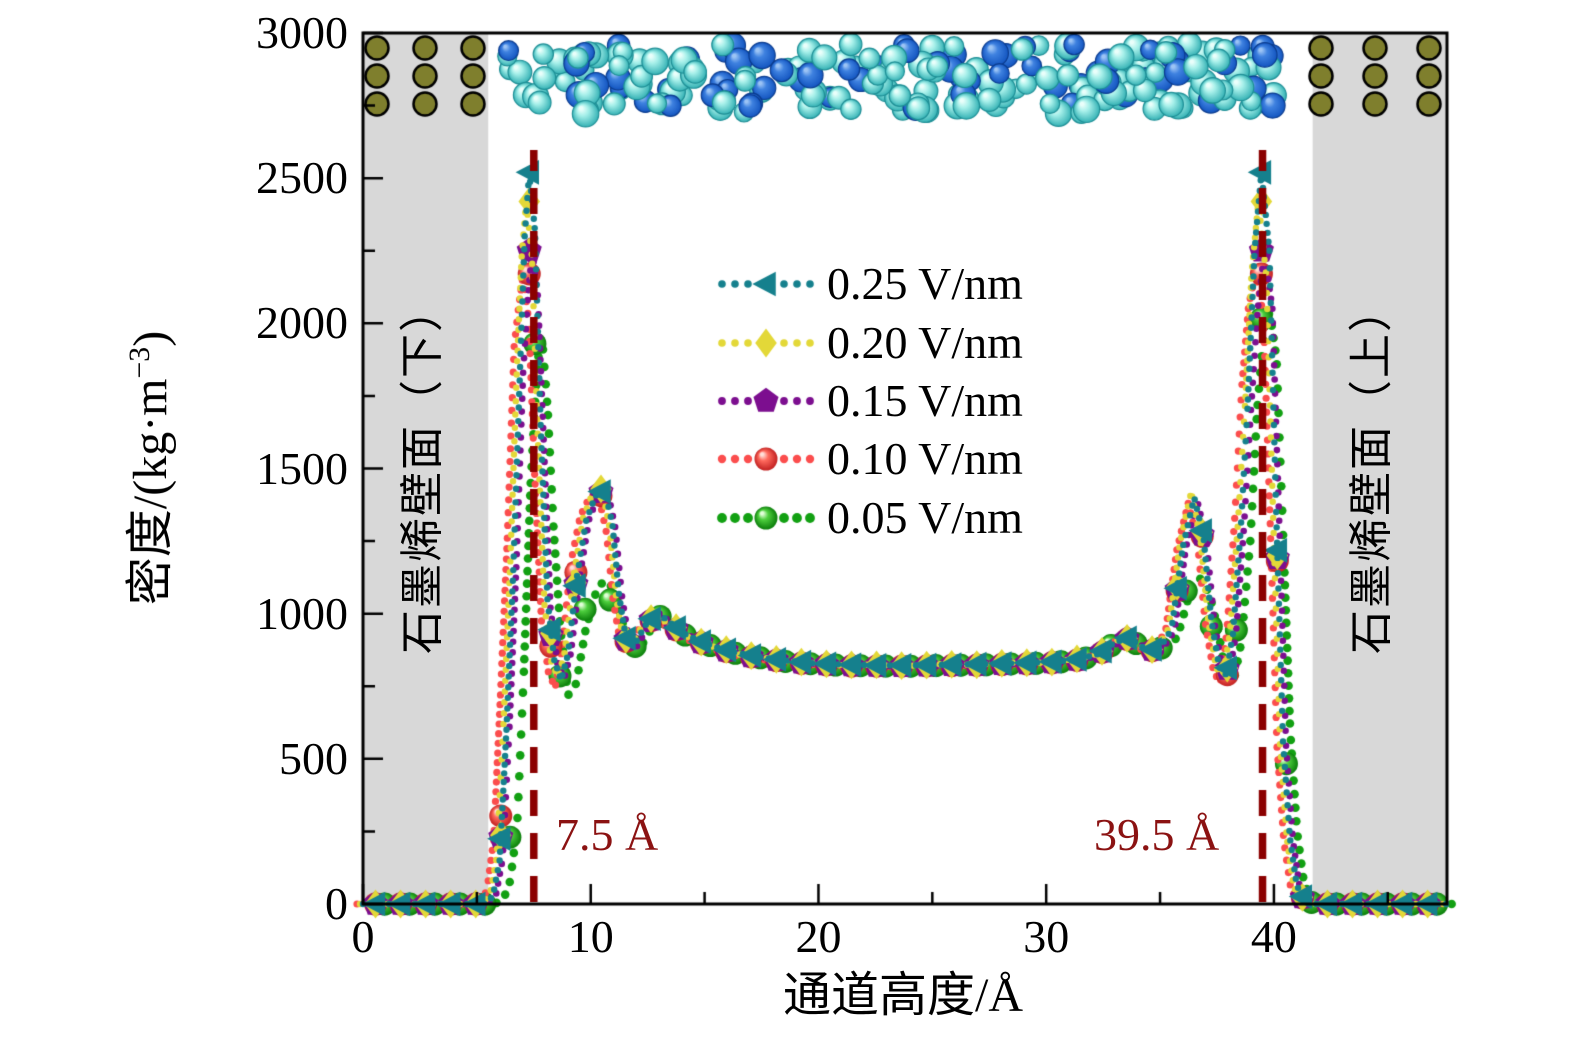 The width and height of the screenshot is (1575, 1053). Describe the element at coordinates (590, 936) in the screenshot. I see `x-tick-label-10: 10` at that location.